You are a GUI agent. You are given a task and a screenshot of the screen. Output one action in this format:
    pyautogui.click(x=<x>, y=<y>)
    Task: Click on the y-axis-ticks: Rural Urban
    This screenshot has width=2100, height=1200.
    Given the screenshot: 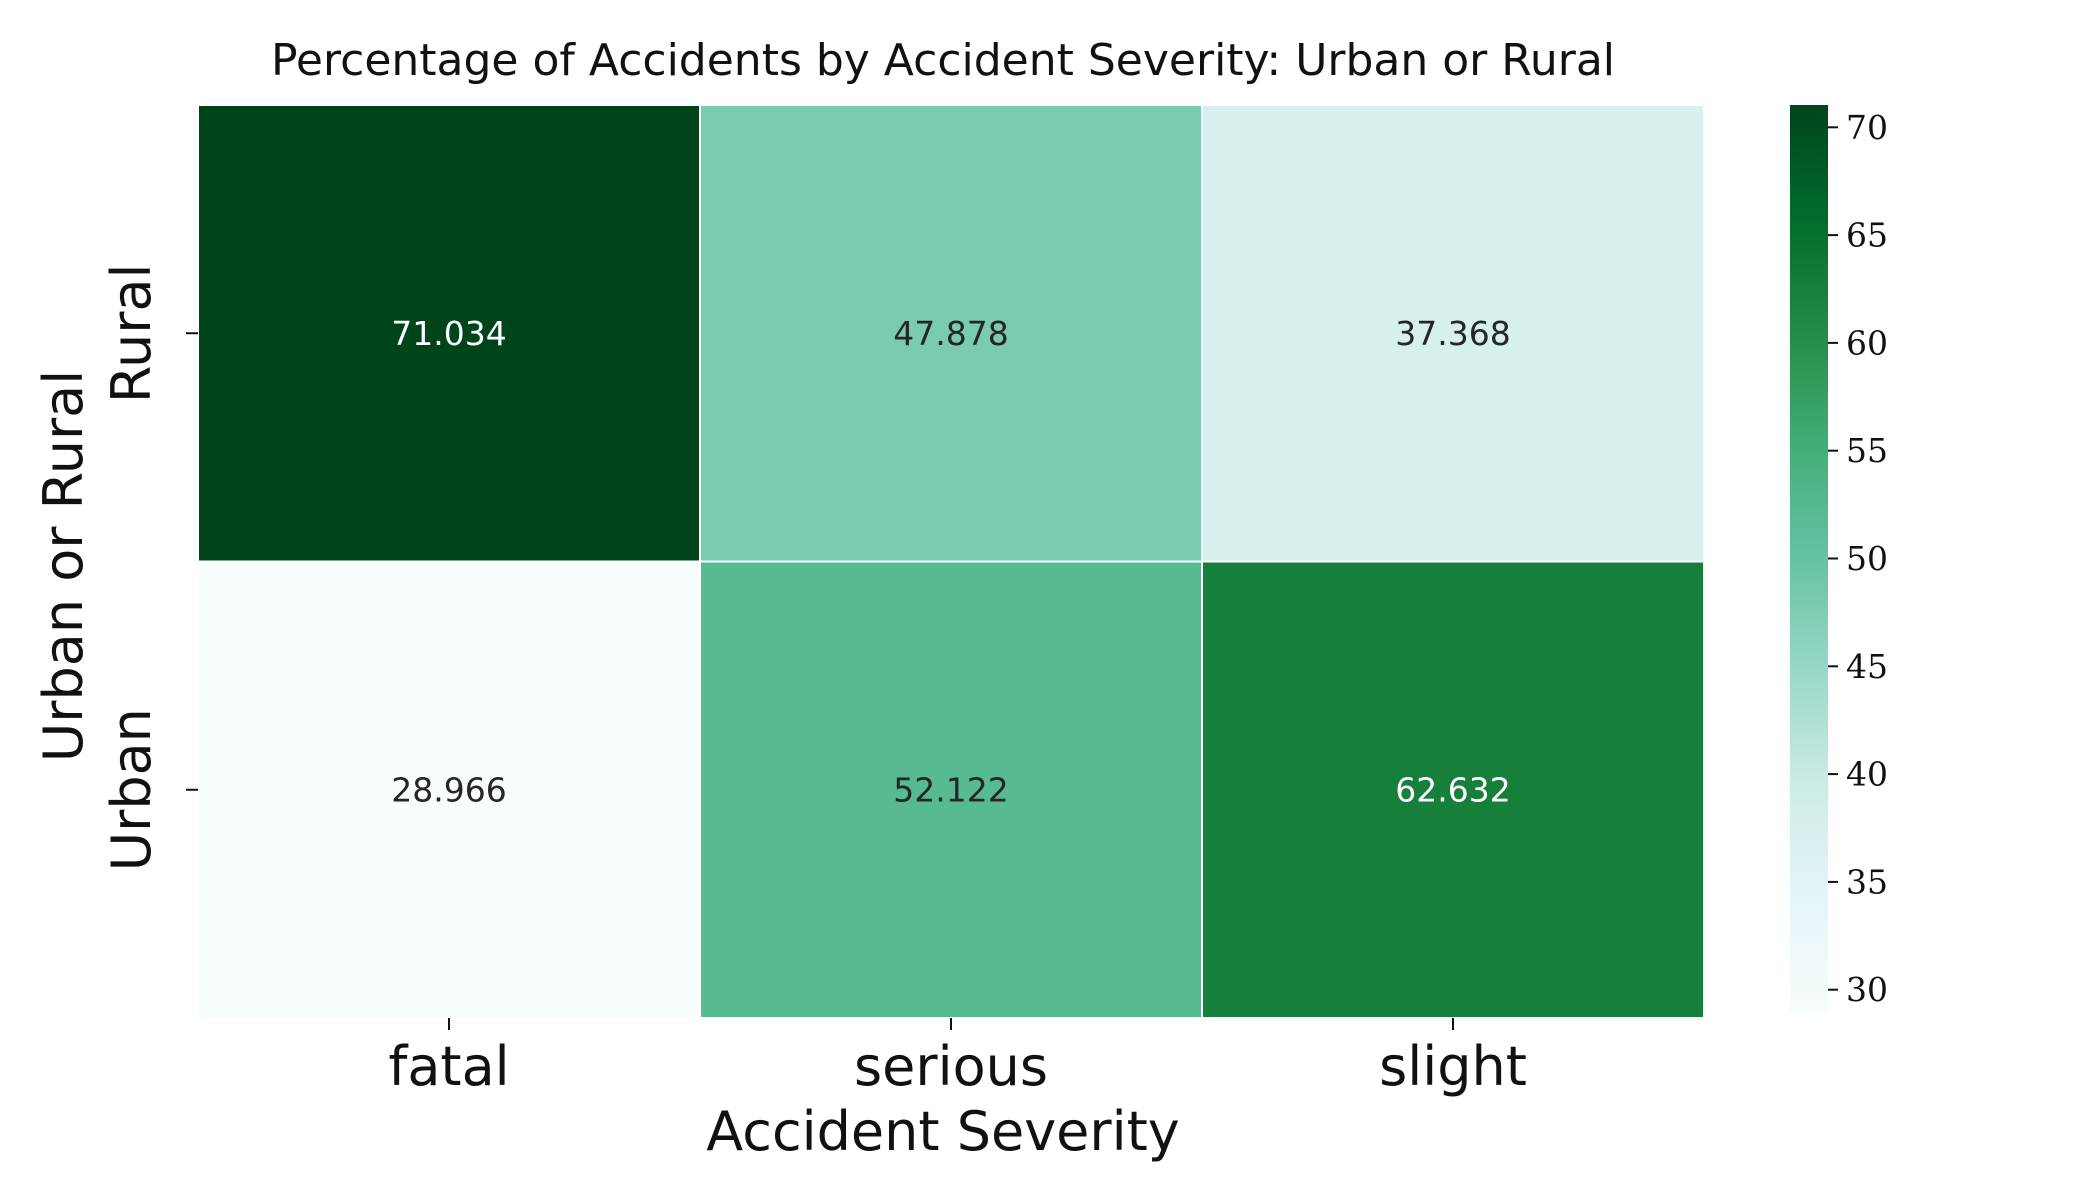 What is the action you would take?
    pyautogui.click(x=149, y=567)
    